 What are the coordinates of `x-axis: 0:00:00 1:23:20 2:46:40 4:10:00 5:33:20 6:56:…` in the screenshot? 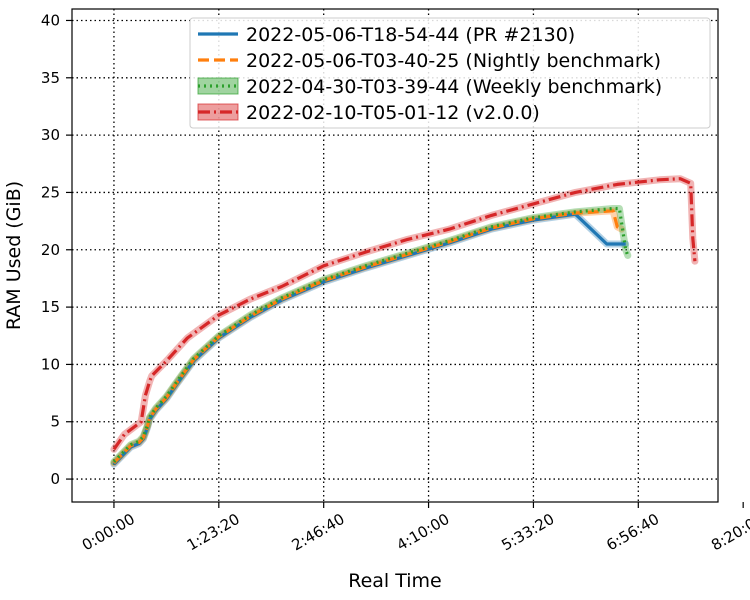 It's located at (414, 528).